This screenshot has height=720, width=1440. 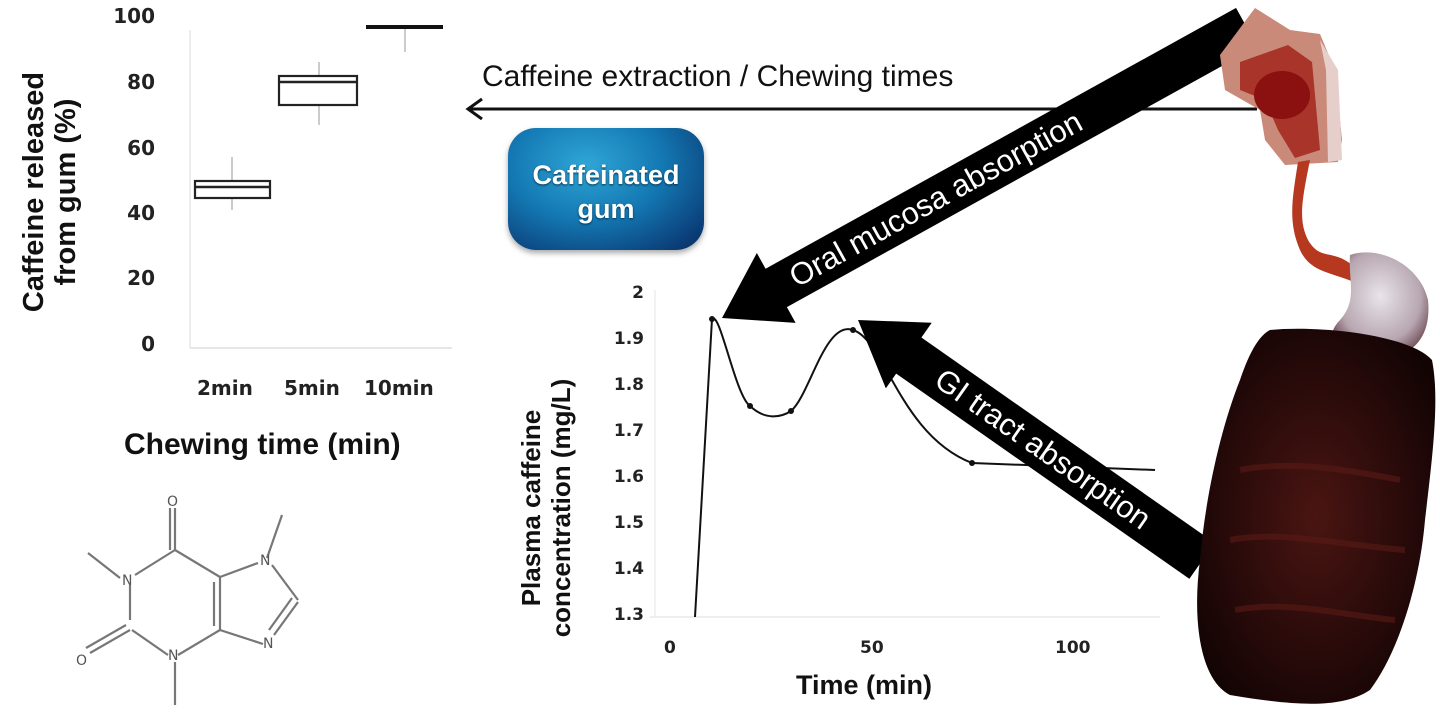 I want to click on boxplot-ytick: 60, so click(x=141, y=148).